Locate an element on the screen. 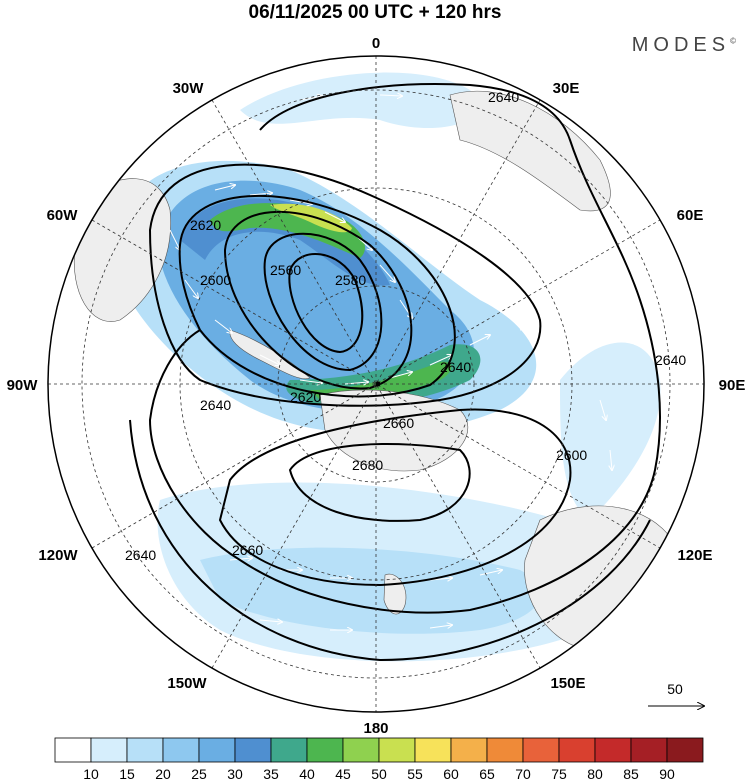 The width and height of the screenshot is (750, 782). contour-label: 2680 is located at coordinates (367, 465).